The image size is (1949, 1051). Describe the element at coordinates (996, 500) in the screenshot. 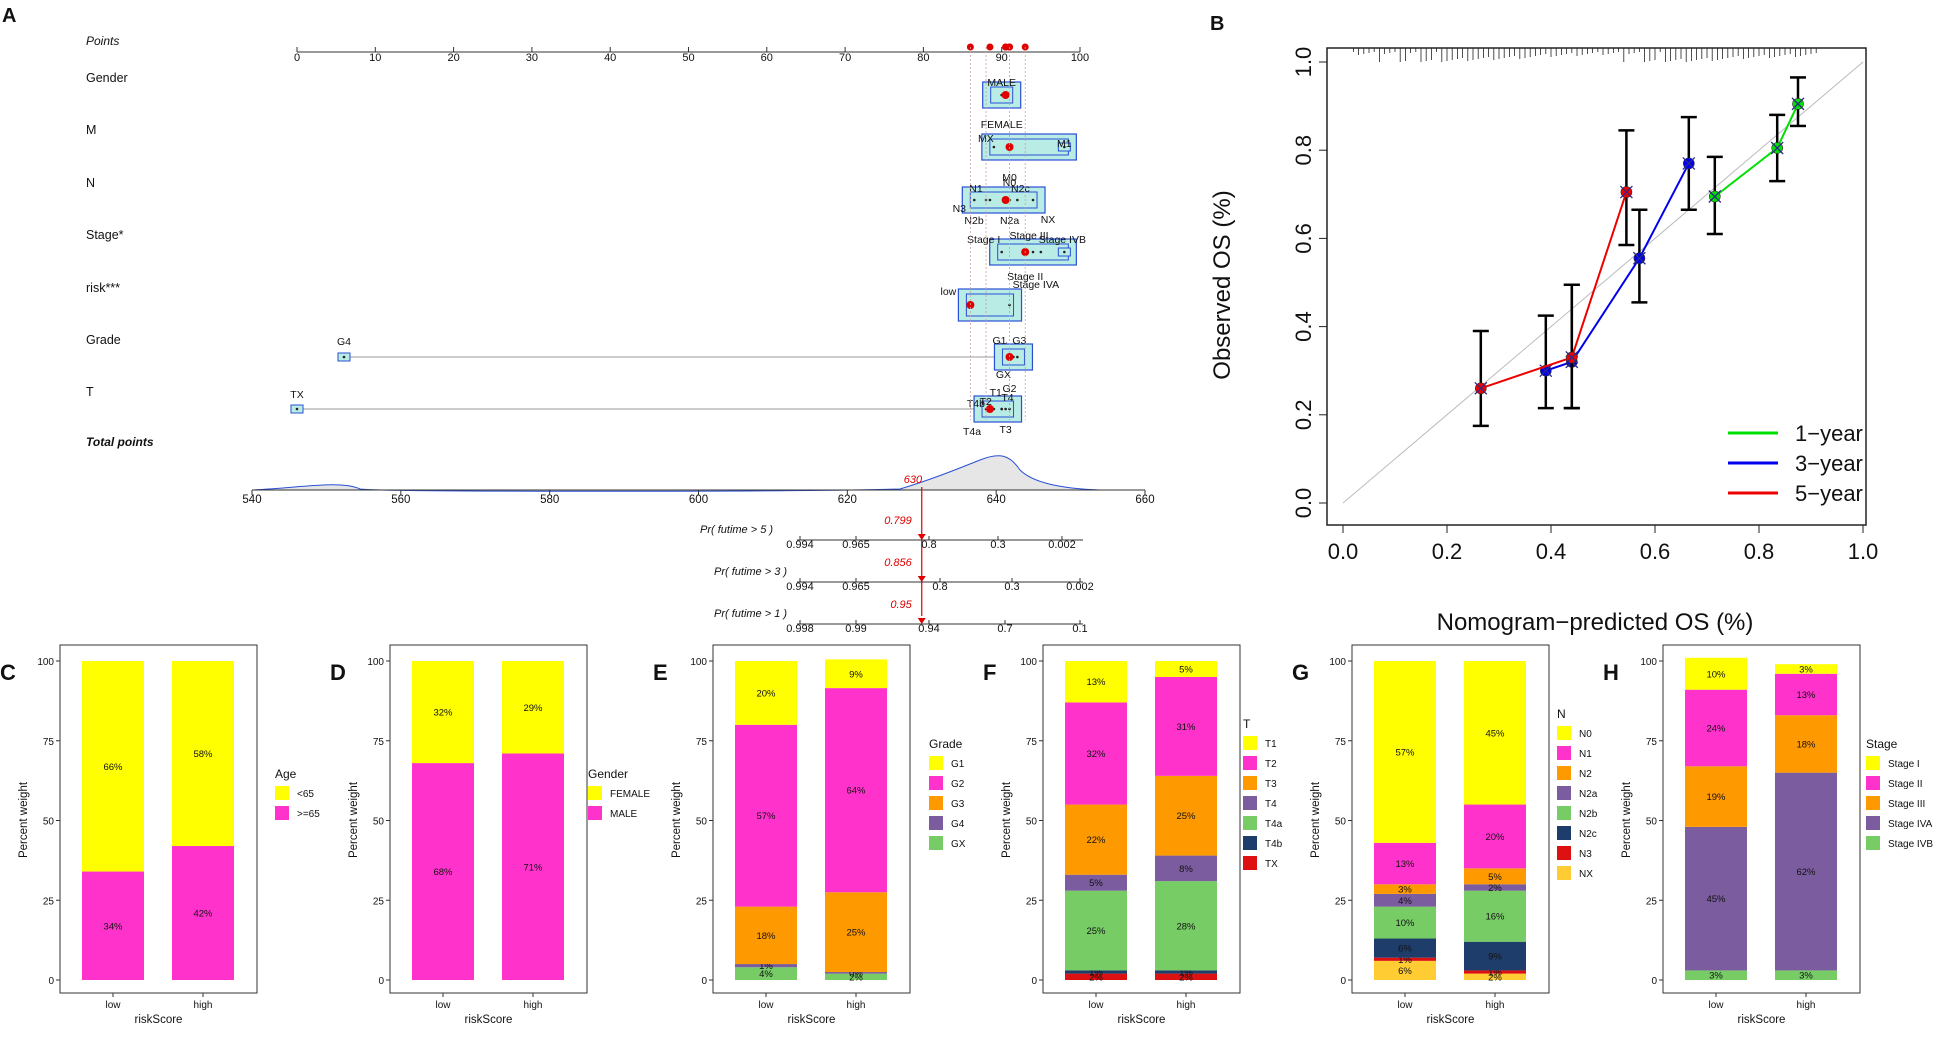

I see `total-tick-label: 640` at that location.